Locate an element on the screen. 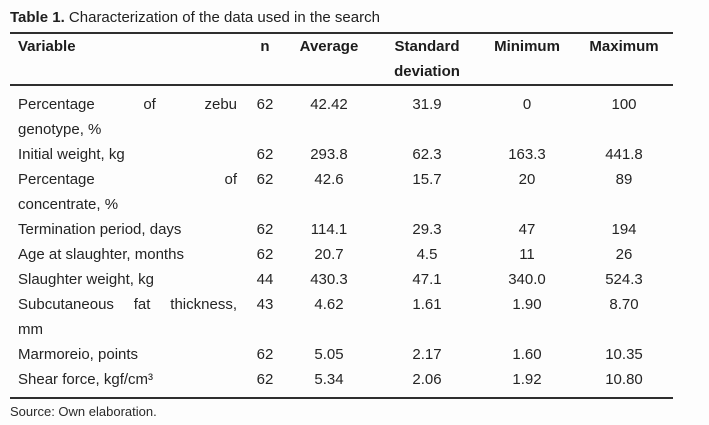 This screenshot has width=709, height=425. variable-line: Percentage of zebu is located at coordinates (127, 104).